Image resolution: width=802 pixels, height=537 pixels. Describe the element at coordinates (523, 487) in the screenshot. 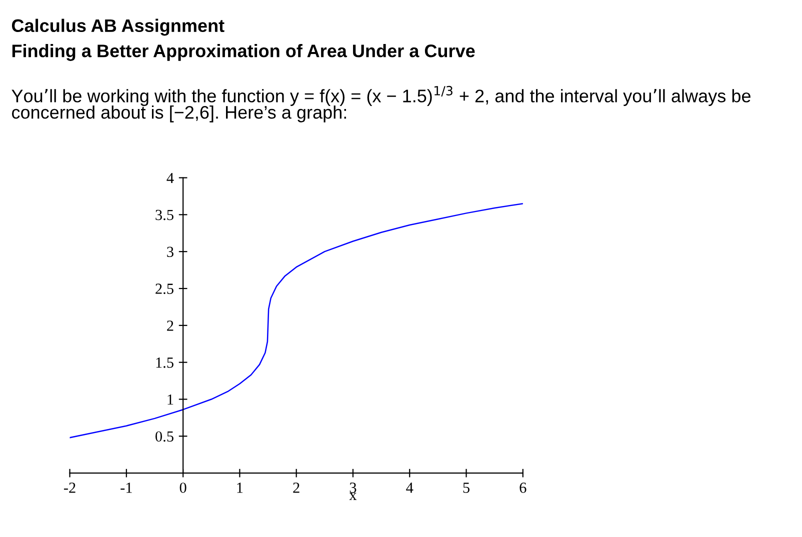

I see `x-tick-label: 6` at that location.